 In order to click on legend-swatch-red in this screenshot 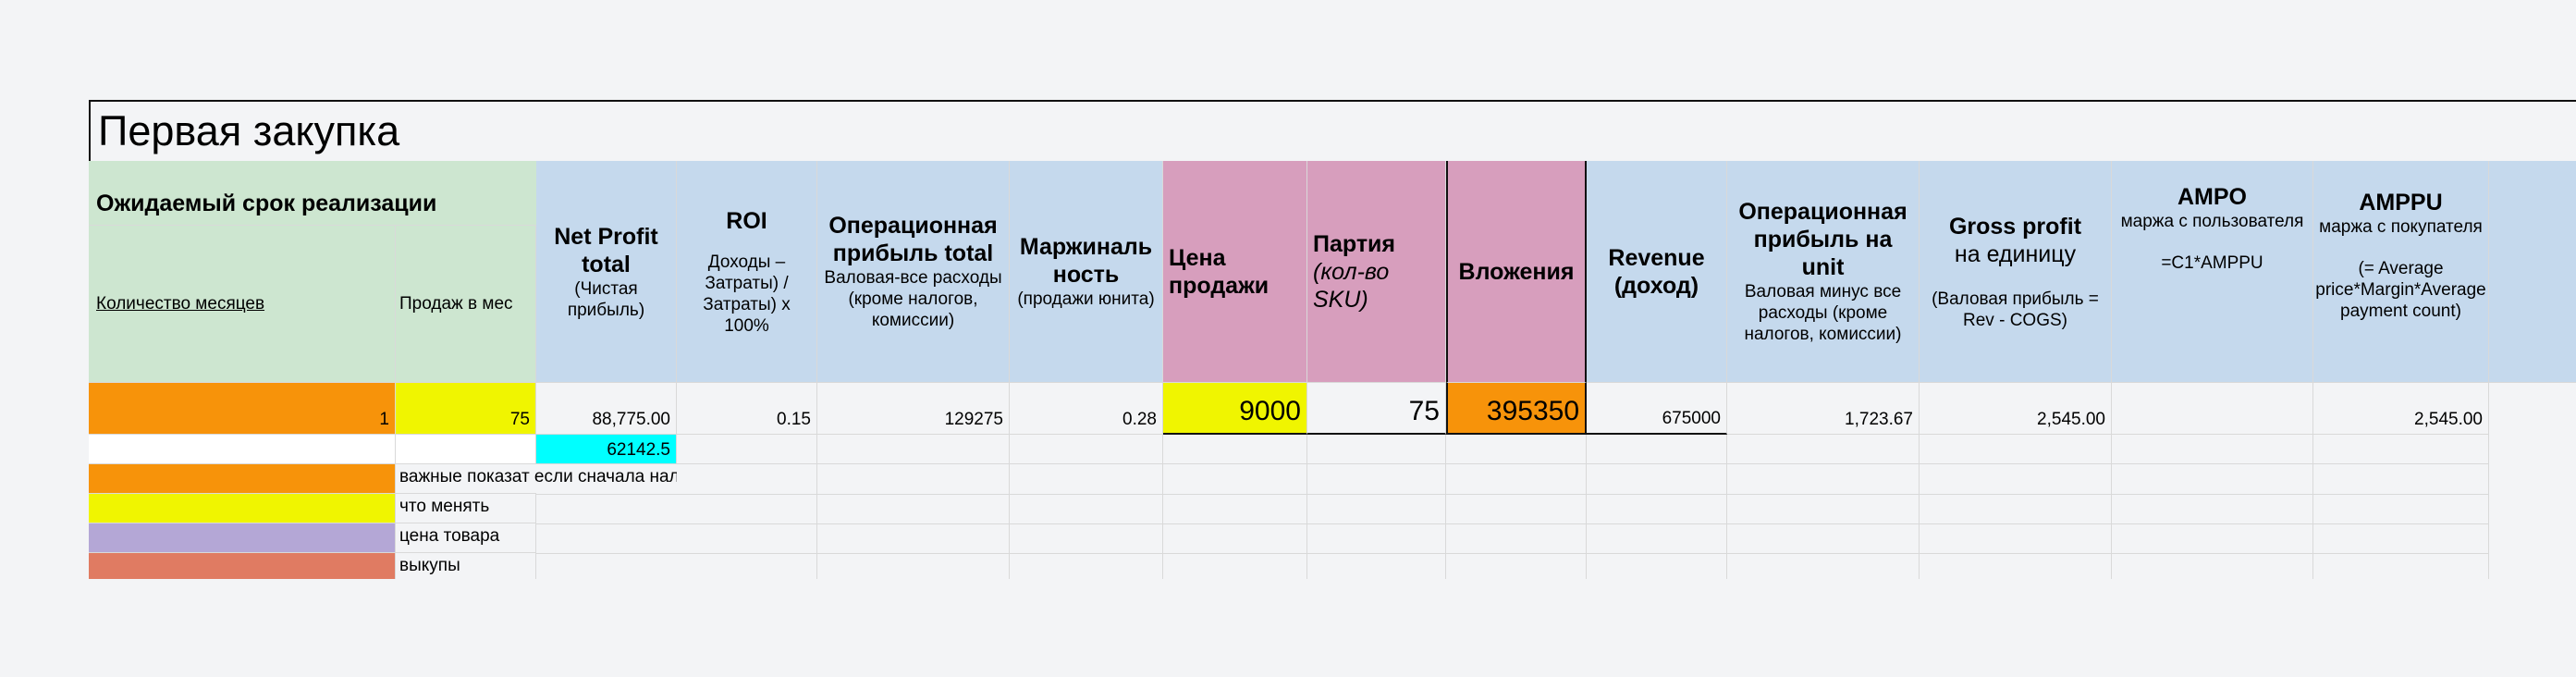, I will do `click(242, 566)`.